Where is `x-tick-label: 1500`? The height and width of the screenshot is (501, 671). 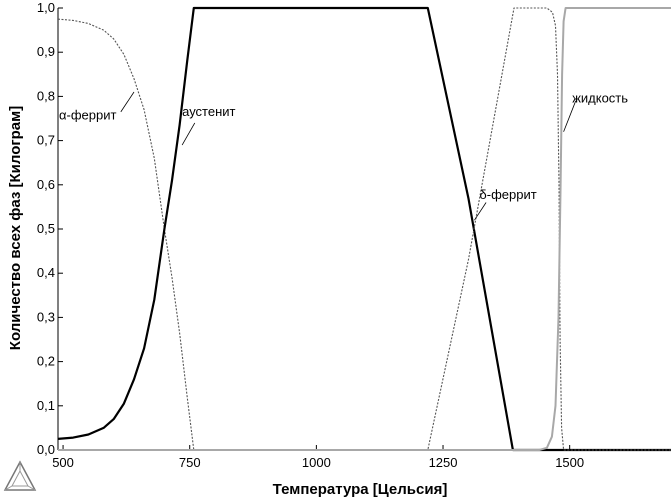
x-tick-label: 1500 is located at coordinates (569, 462).